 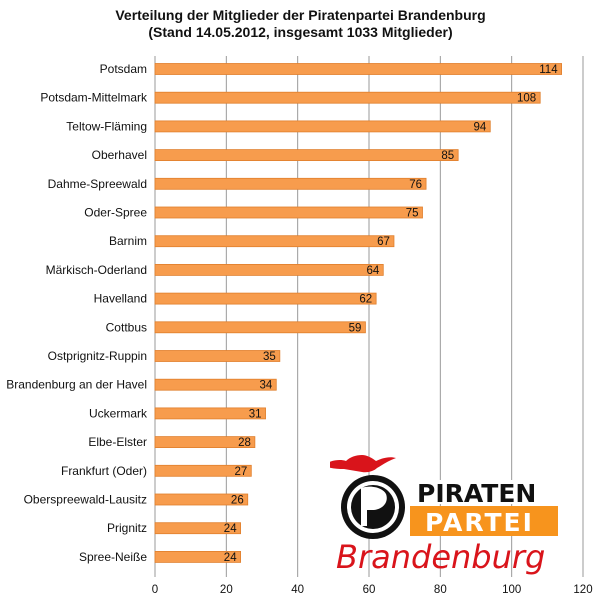 I want to click on x-tick-label: 40, so click(x=297, y=590).